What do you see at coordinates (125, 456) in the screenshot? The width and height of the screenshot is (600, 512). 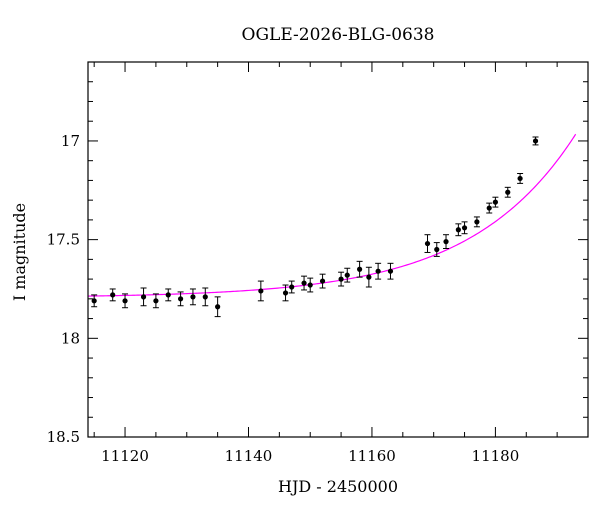 I see `x-tick-label: 11120` at bounding box center [125, 456].